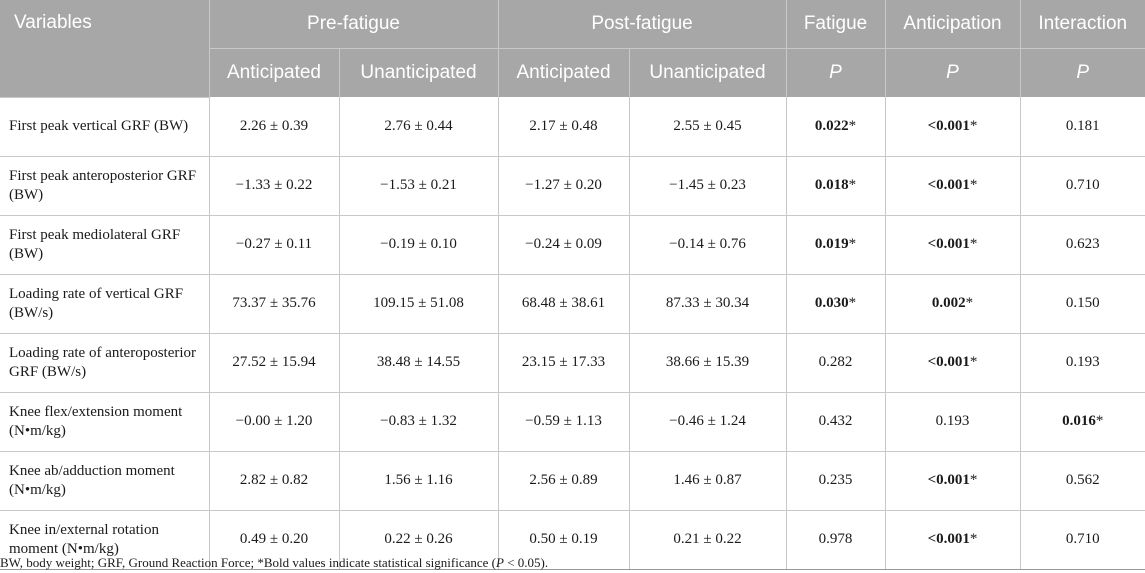  I want to click on header-pre-anticipated: Anticipated, so click(274, 72).